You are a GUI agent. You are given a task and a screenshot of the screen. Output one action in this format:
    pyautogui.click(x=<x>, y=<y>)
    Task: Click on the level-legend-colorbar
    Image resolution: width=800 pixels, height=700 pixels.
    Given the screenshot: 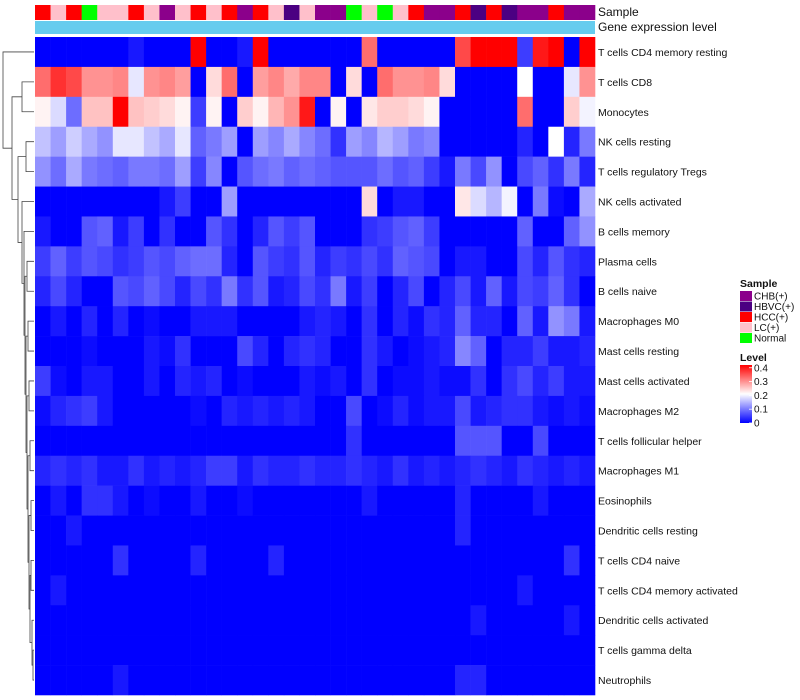 What is the action you would take?
    pyautogui.click(x=746, y=394)
    